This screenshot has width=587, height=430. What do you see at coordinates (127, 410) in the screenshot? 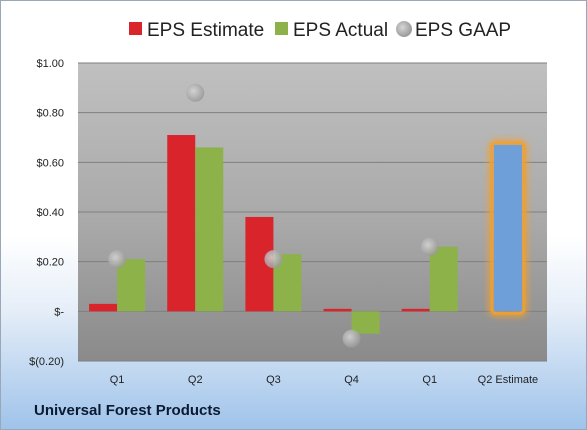
I see `company-name: Universal Forest Products` at bounding box center [127, 410].